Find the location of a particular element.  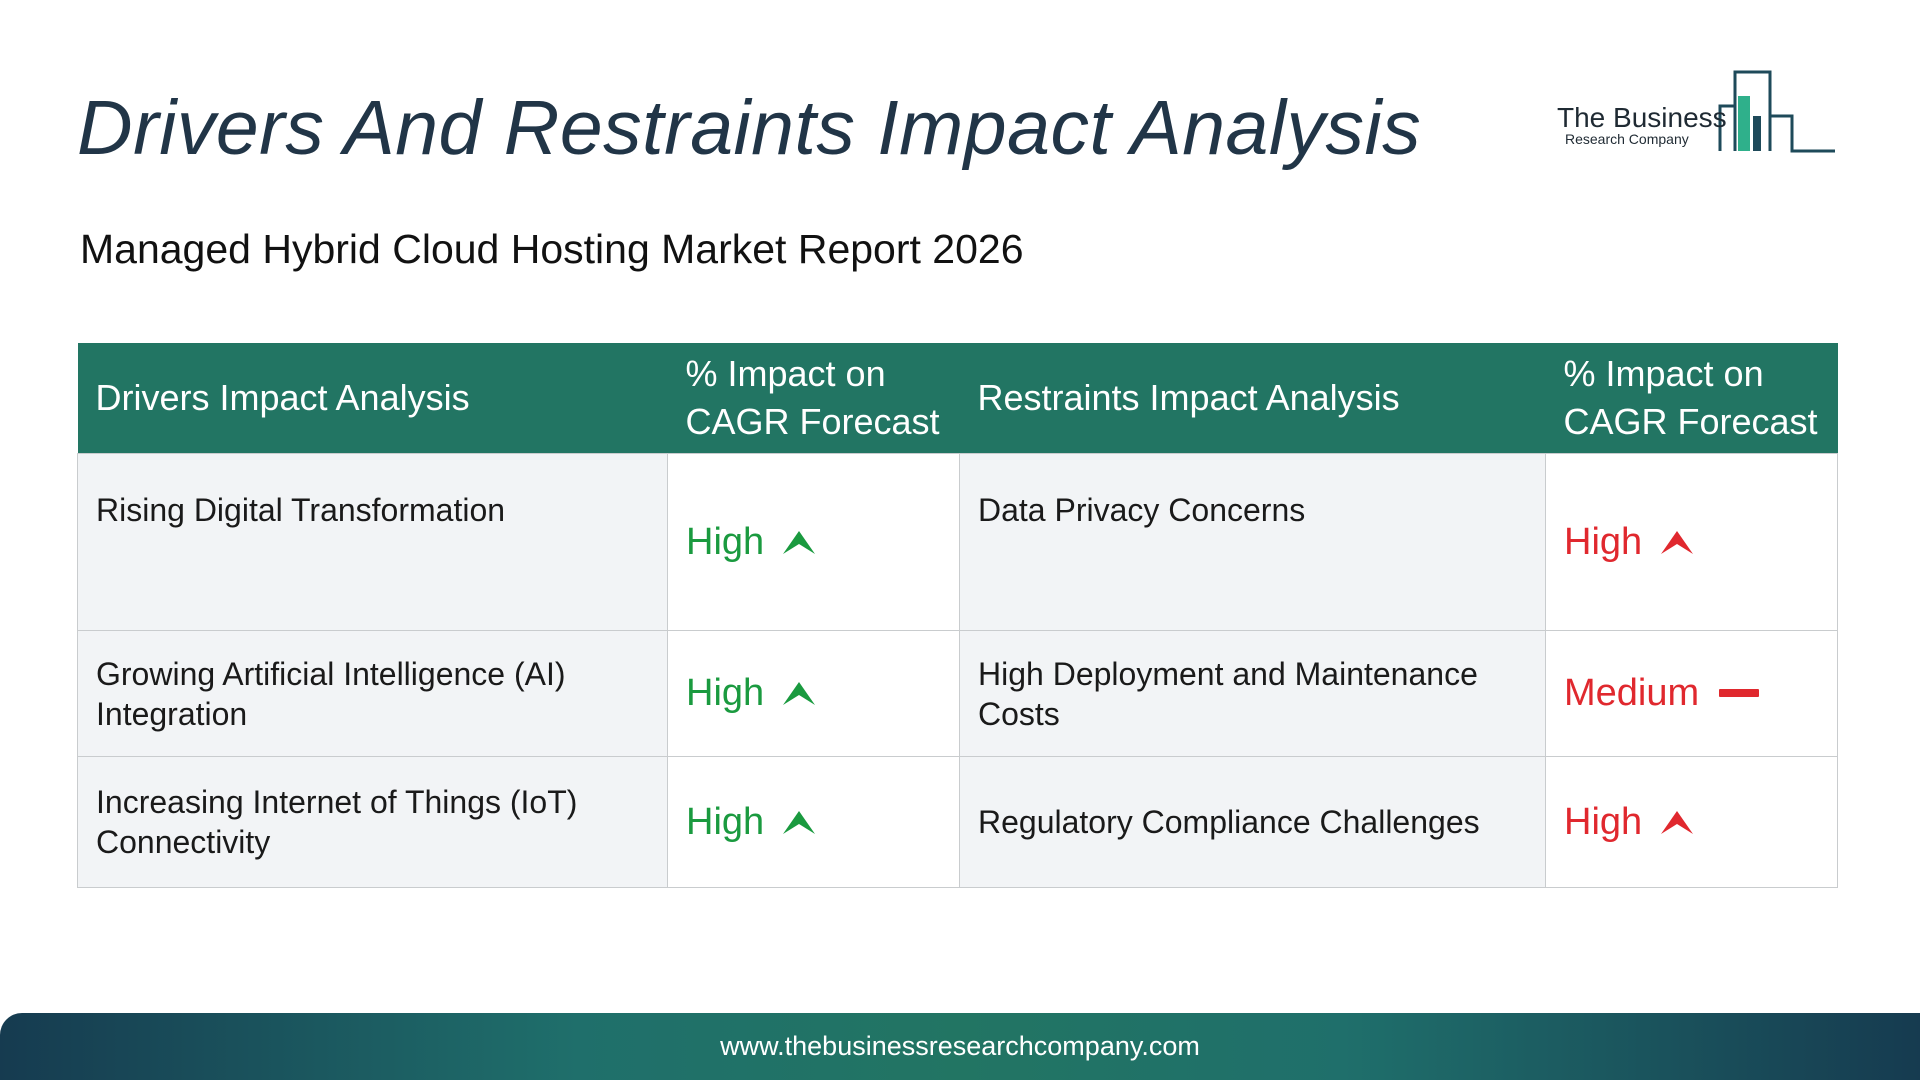

footer-bar: www.thebusinessresearchcompany.com is located at coordinates (960, 1046).